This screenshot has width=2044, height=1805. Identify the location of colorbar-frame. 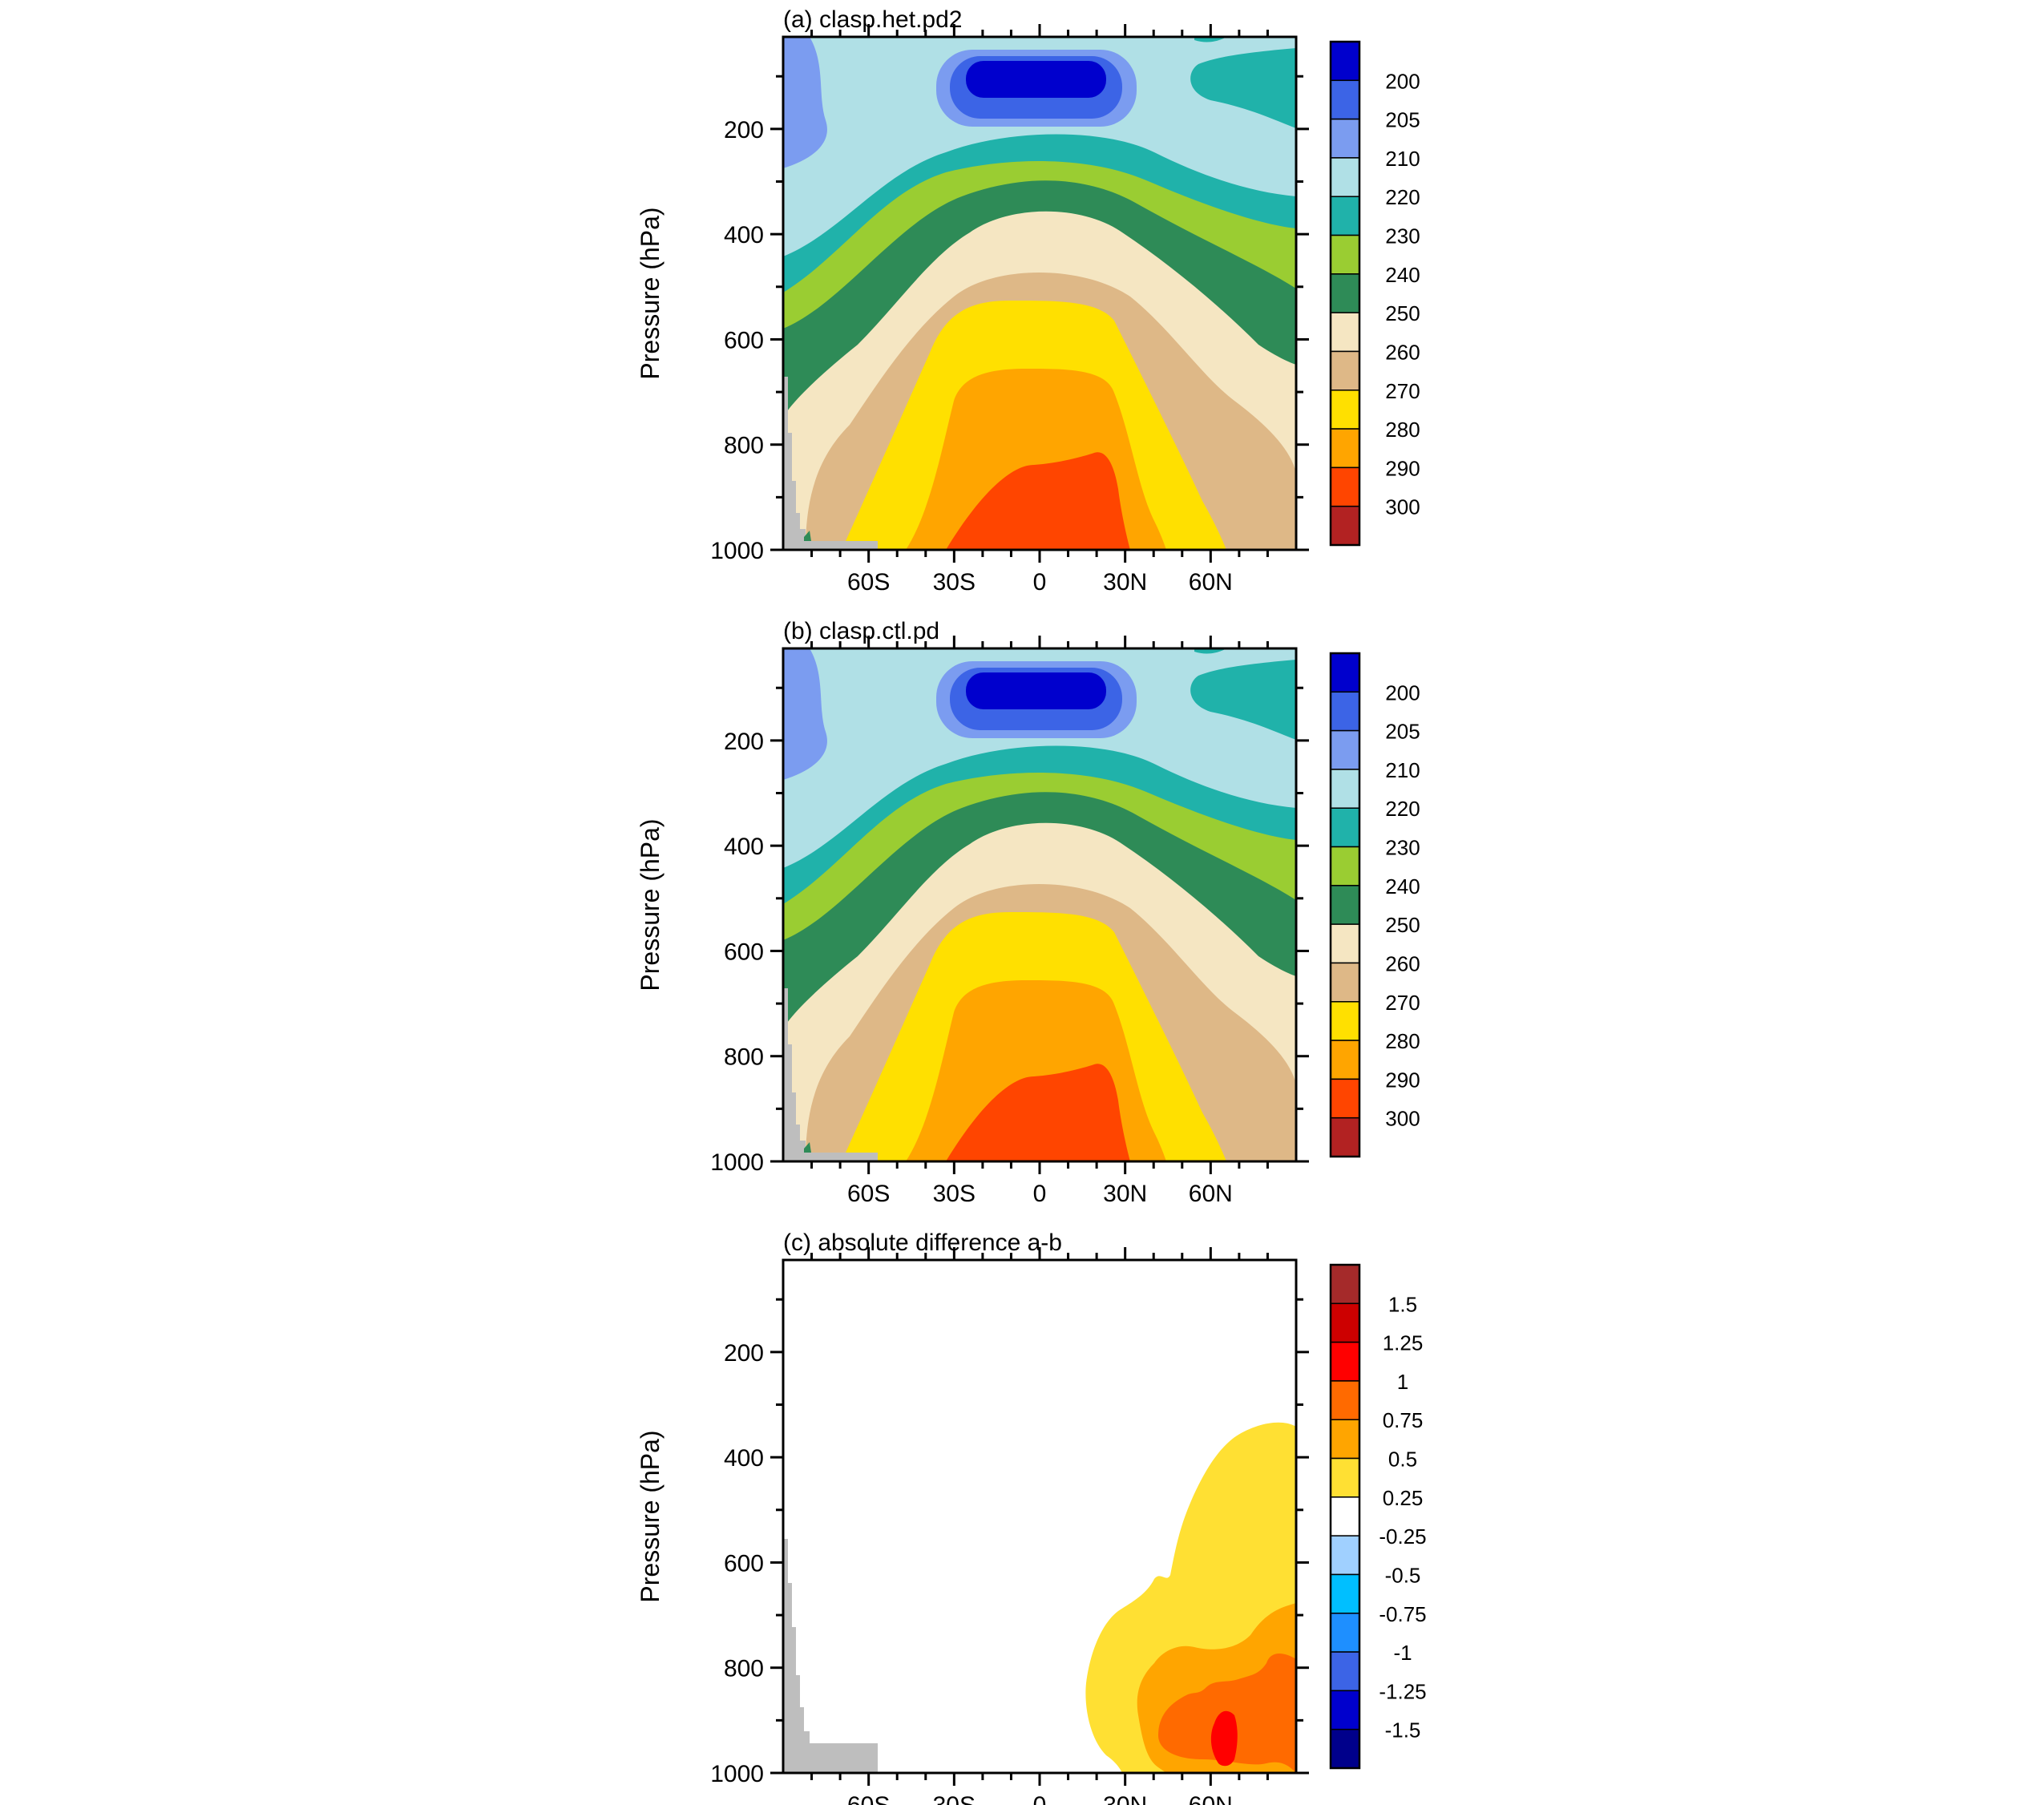
(1345, 293).